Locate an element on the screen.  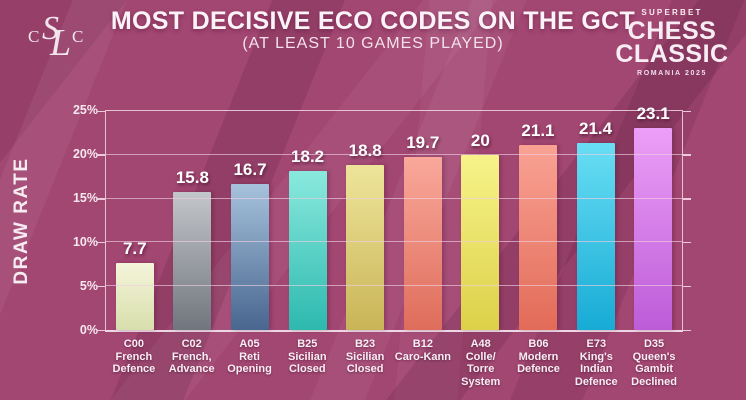
bar-D35 is located at coordinates (653, 228).